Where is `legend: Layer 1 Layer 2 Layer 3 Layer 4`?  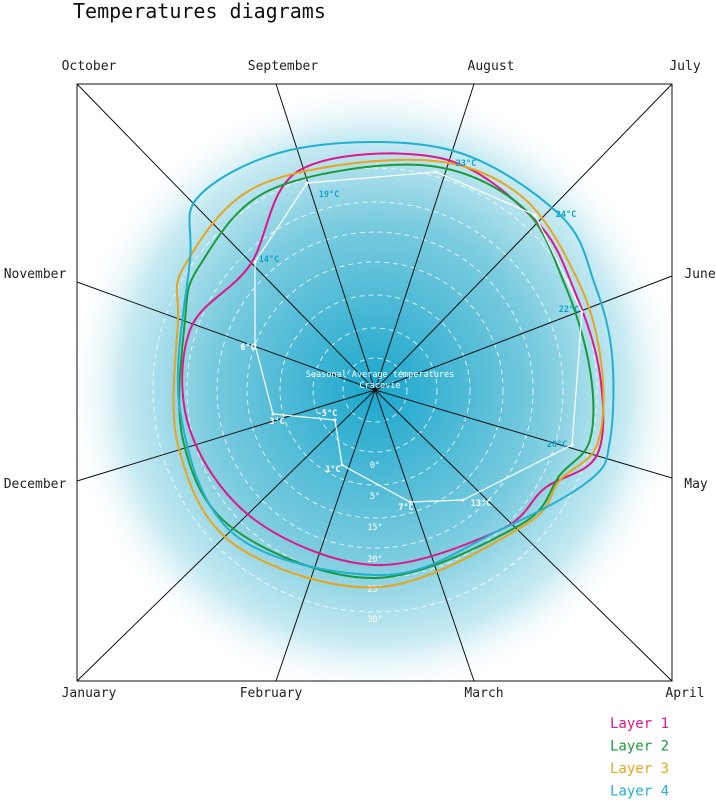 legend: Layer 1 Layer 2 Layer 3 Layer 4 is located at coordinates (639, 758).